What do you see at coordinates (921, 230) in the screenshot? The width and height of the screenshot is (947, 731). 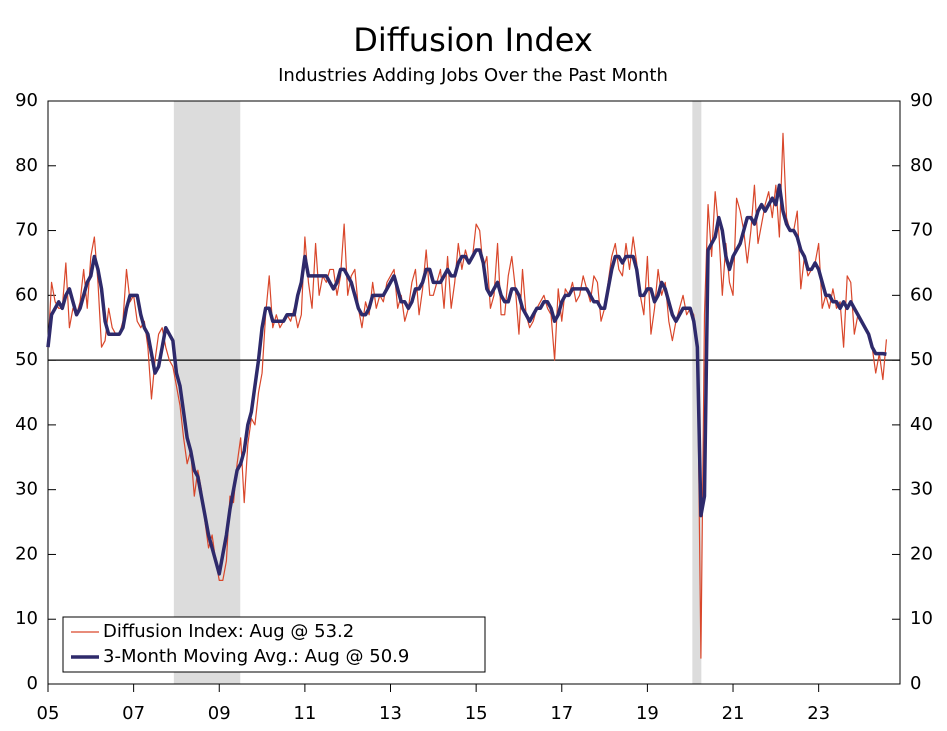 I see `y2-tick-label: 70` at bounding box center [921, 230].